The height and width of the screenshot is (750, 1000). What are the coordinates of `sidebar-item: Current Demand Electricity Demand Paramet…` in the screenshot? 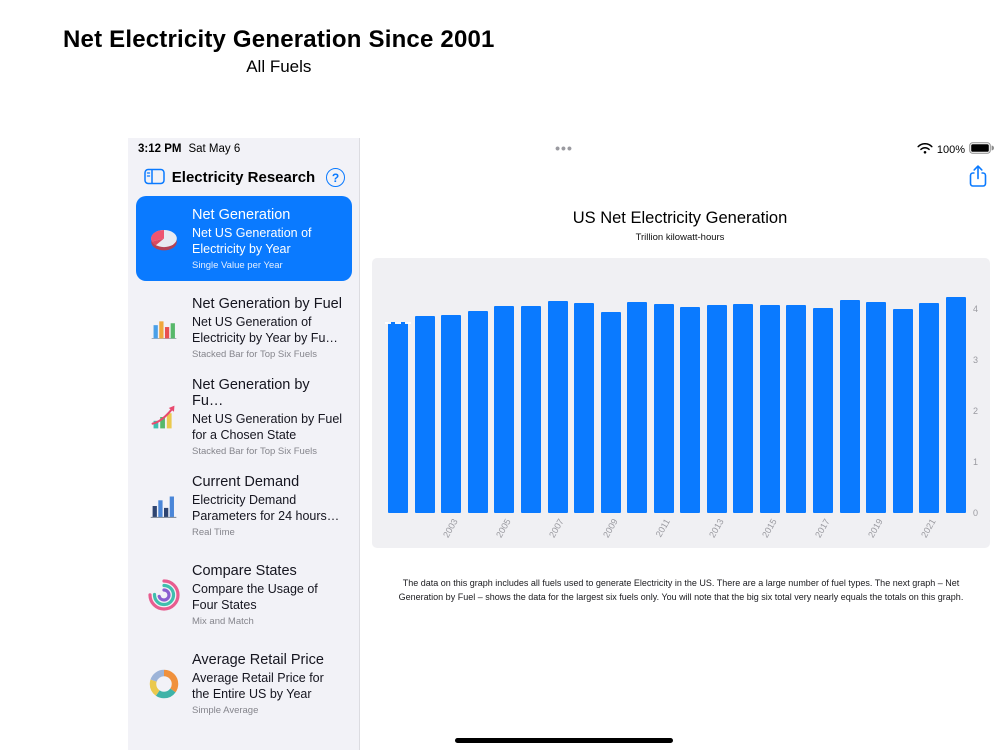 It's located at (244, 505).